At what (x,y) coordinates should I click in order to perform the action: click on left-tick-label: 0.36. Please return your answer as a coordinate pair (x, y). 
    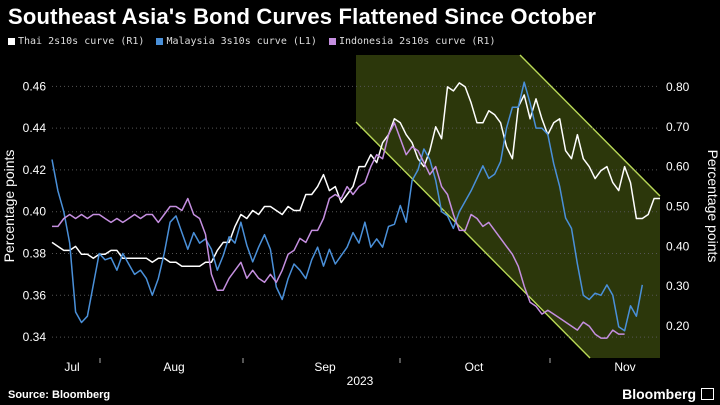
    Looking at the image, I should click on (35, 295).